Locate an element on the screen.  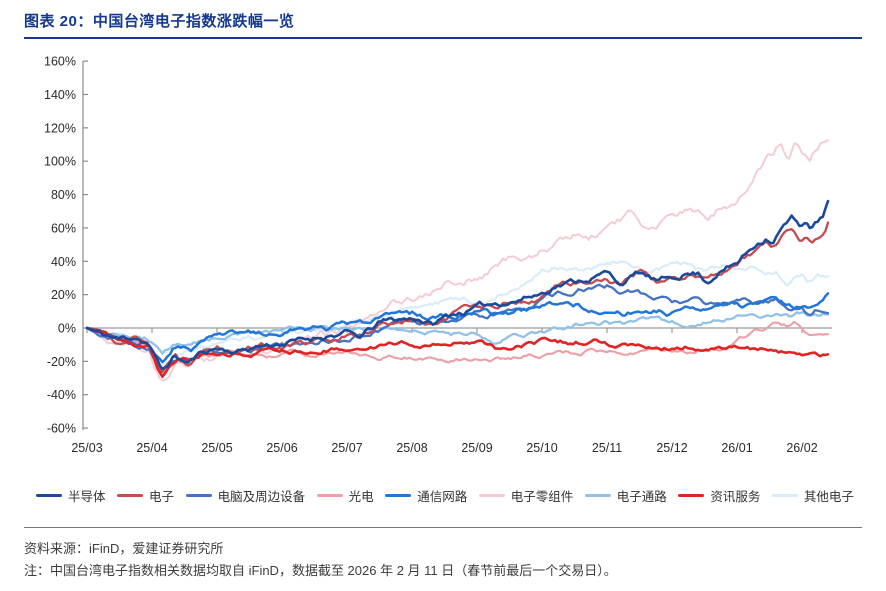
series-line-communication-network is located at coordinates (457, 328).